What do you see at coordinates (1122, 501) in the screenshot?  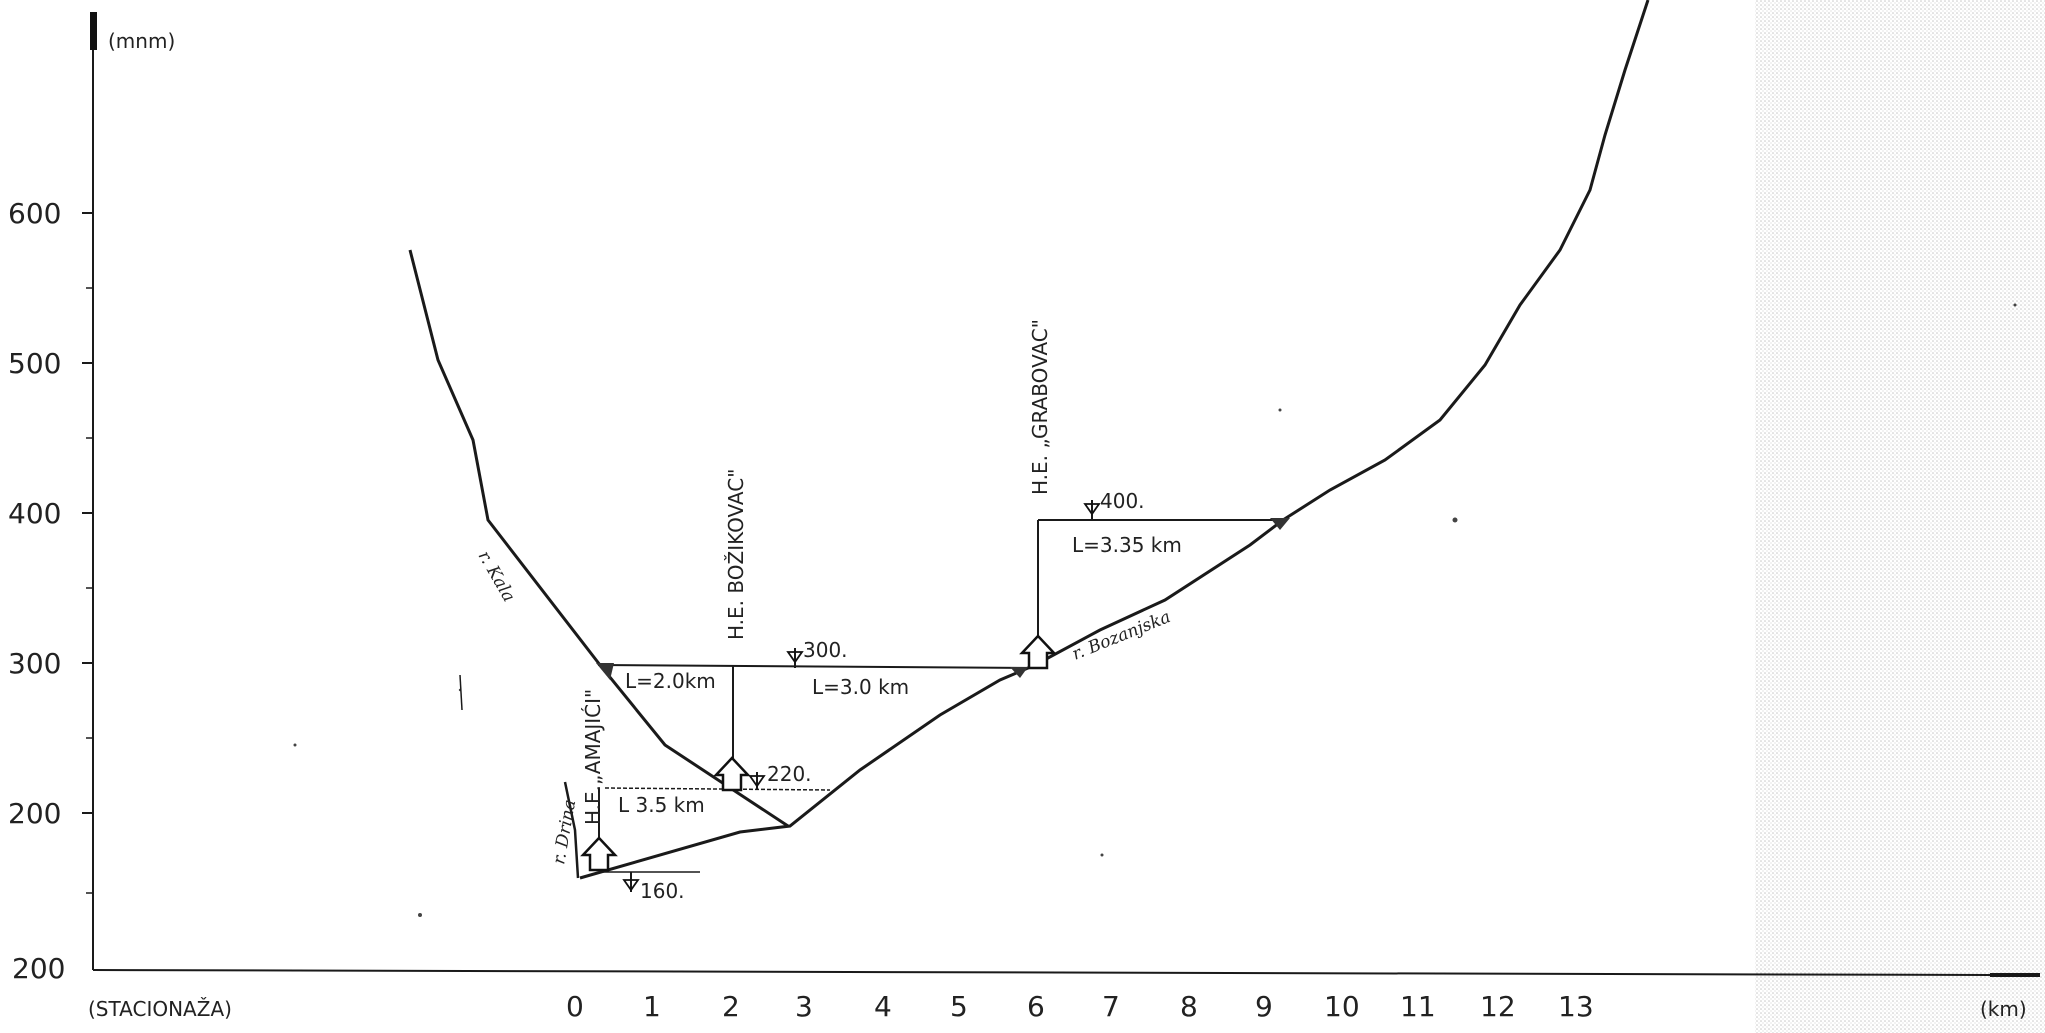 I see `level-value-400: 400.` at bounding box center [1122, 501].